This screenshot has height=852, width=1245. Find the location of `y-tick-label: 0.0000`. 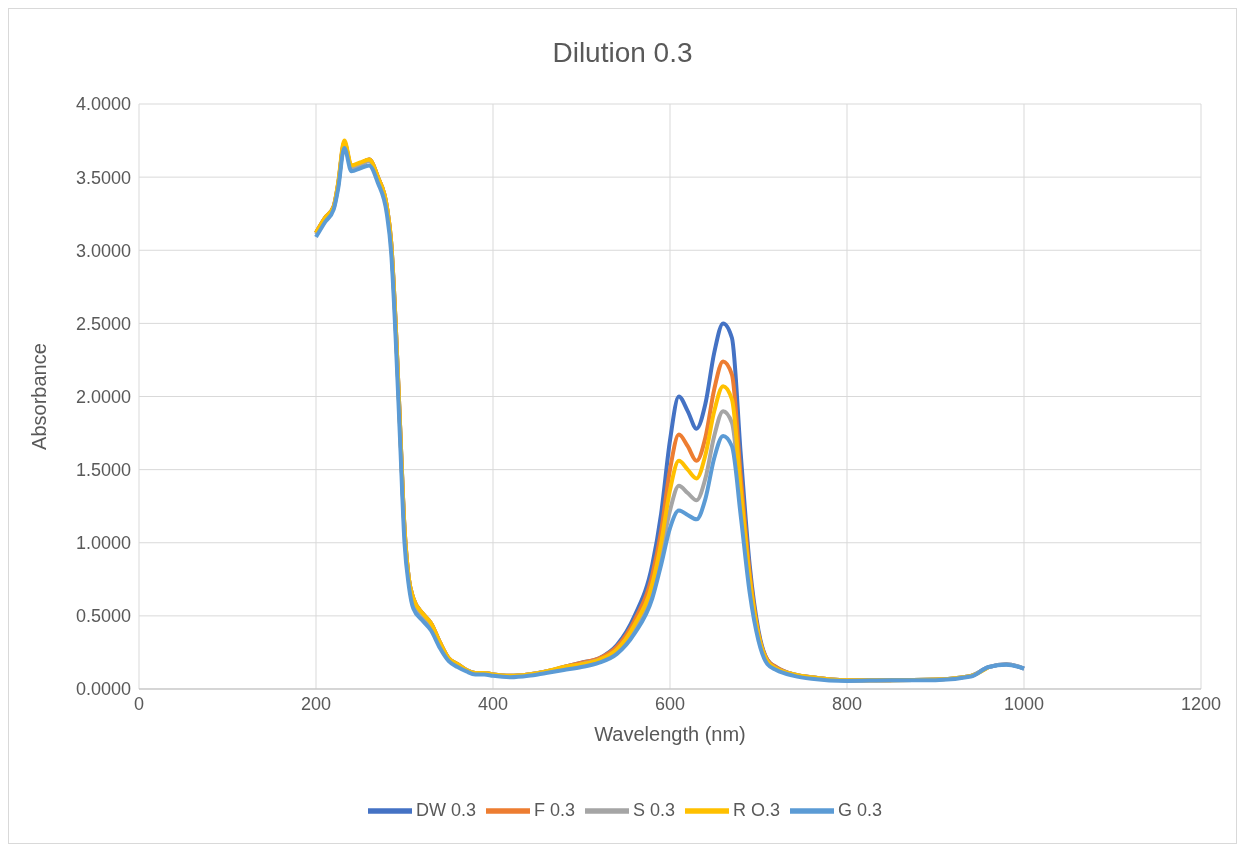

y-tick-label: 0.0000 is located at coordinates (103, 689).